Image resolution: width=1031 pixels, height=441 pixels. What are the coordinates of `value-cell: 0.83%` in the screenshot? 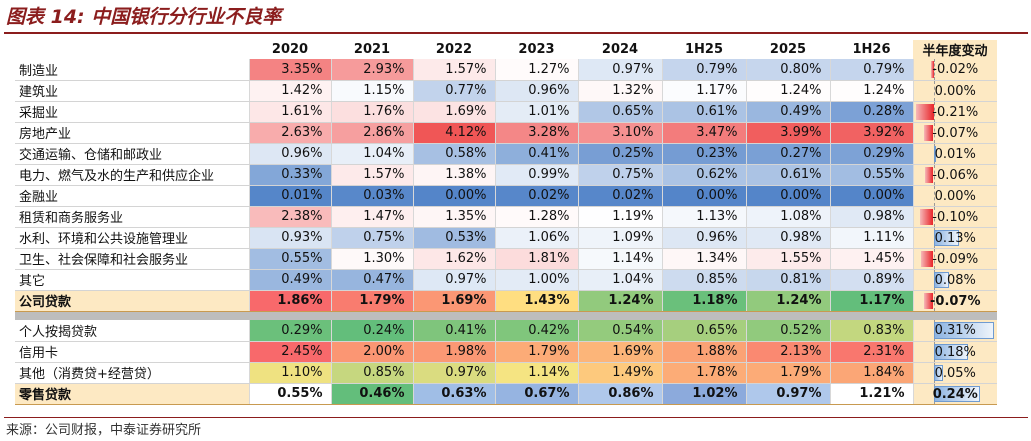 It's located at (871, 331).